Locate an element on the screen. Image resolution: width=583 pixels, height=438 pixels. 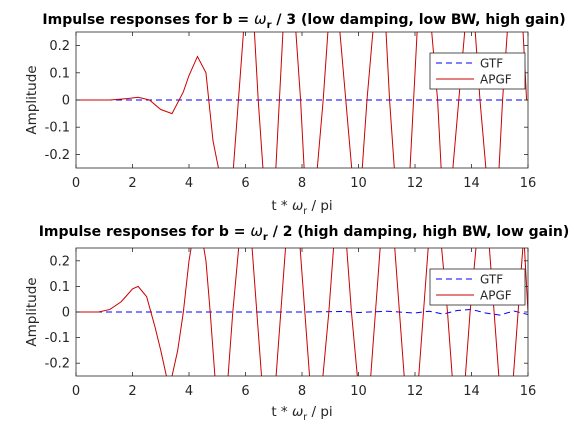
series-line-gtf is located at coordinates (302, 312).